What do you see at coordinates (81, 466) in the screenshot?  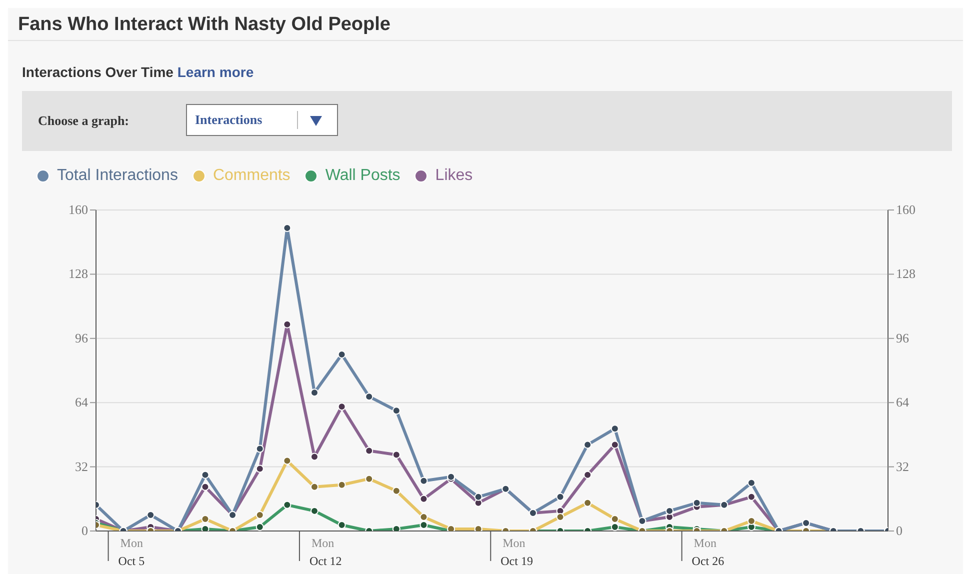 I see `y-tick-label: 32` at bounding box center [81, 466].